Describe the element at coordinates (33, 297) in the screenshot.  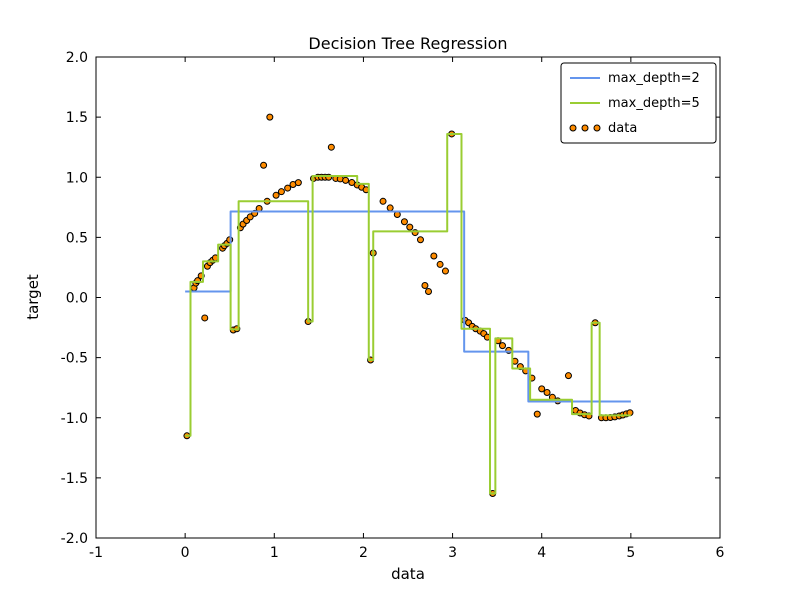
I see `y-axis-label: target` at that location.